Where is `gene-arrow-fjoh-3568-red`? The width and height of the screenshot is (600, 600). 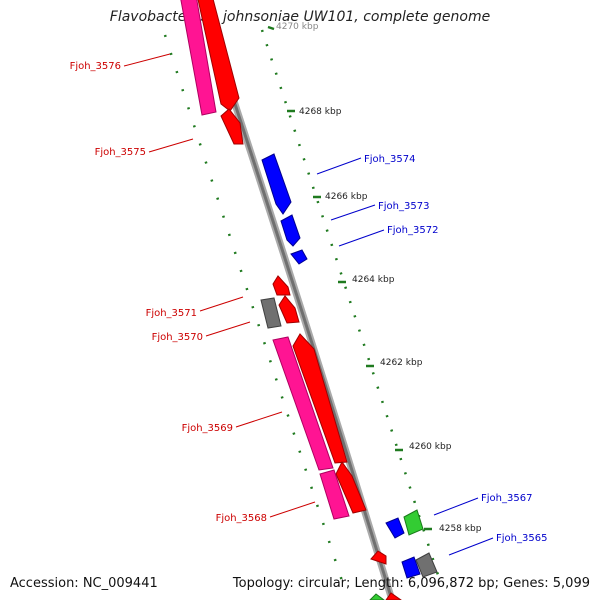
gene-arrow-fjoh-3568-red is located at coordinates (351, 487).